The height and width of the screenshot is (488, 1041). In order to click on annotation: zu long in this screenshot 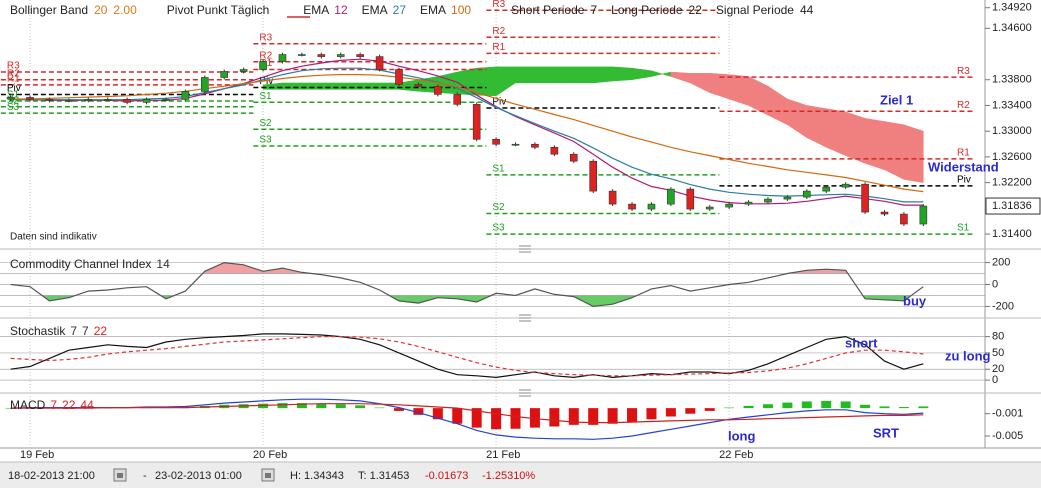, I will do `click(968, 355)`.